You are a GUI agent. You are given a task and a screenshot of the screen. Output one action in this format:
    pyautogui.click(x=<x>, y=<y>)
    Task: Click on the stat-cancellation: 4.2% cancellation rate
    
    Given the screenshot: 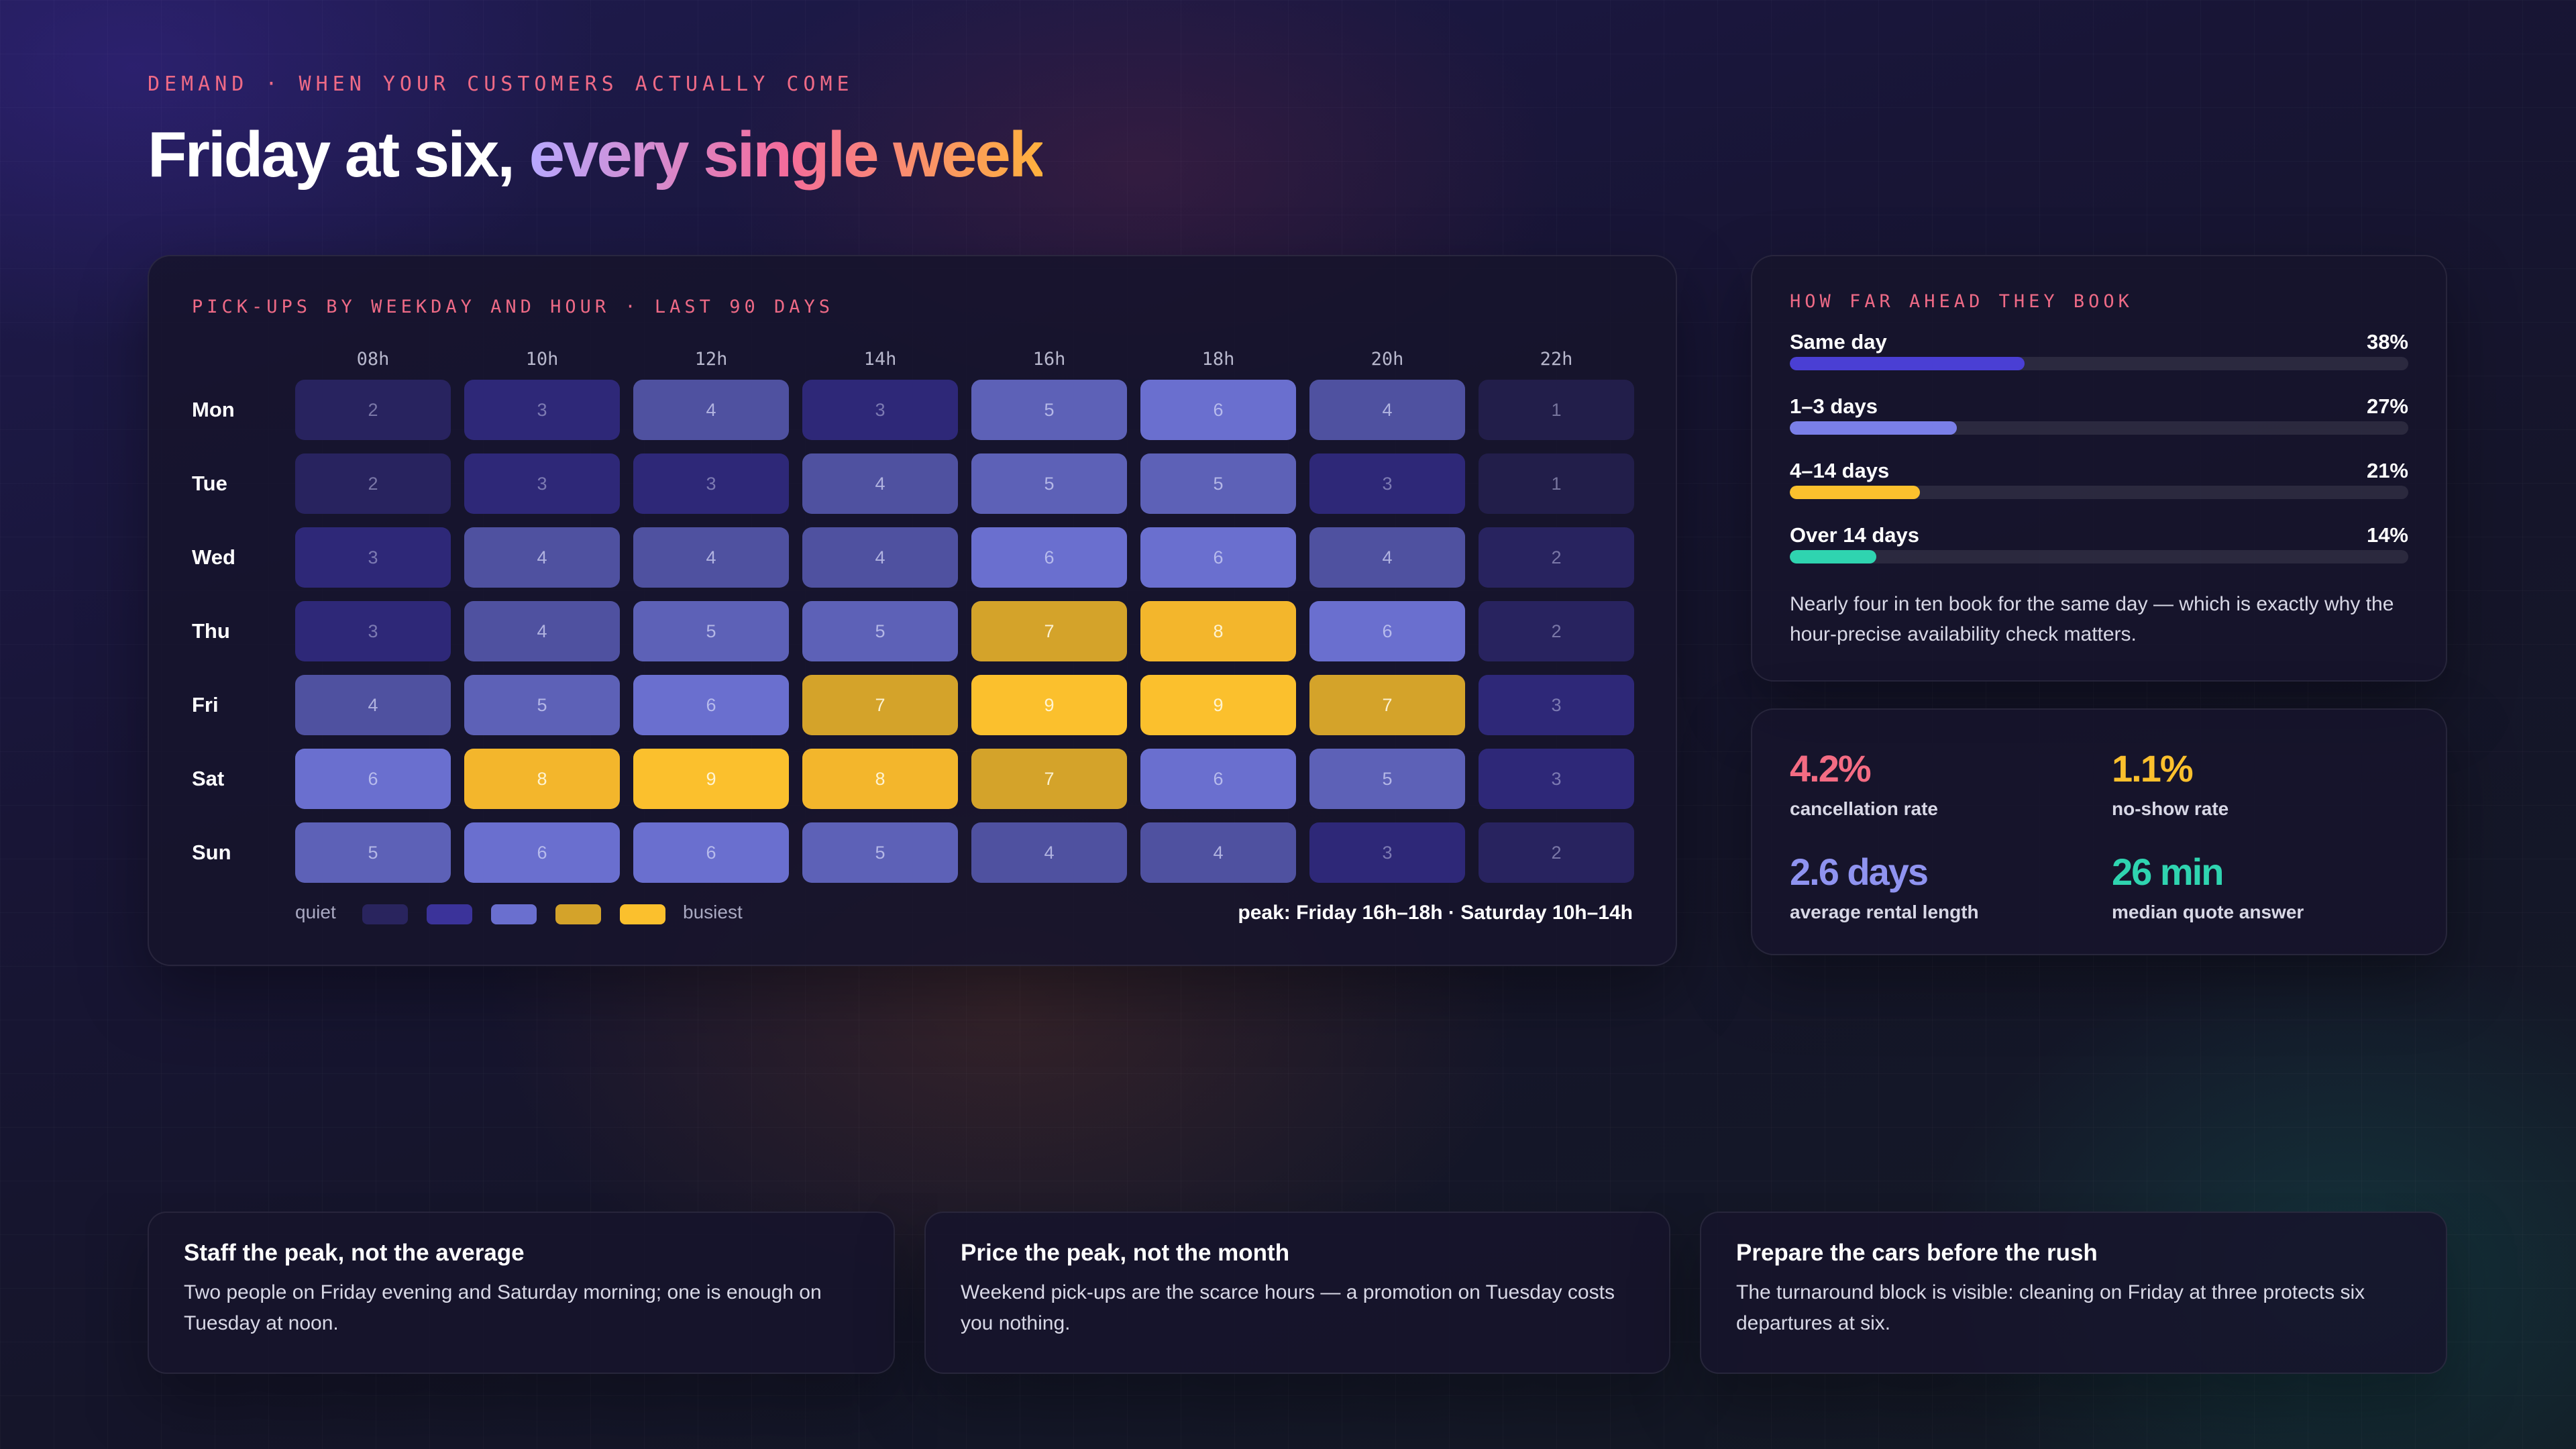 What is the action you would take?
    pyautogui.click(x=1864, y=785)
    